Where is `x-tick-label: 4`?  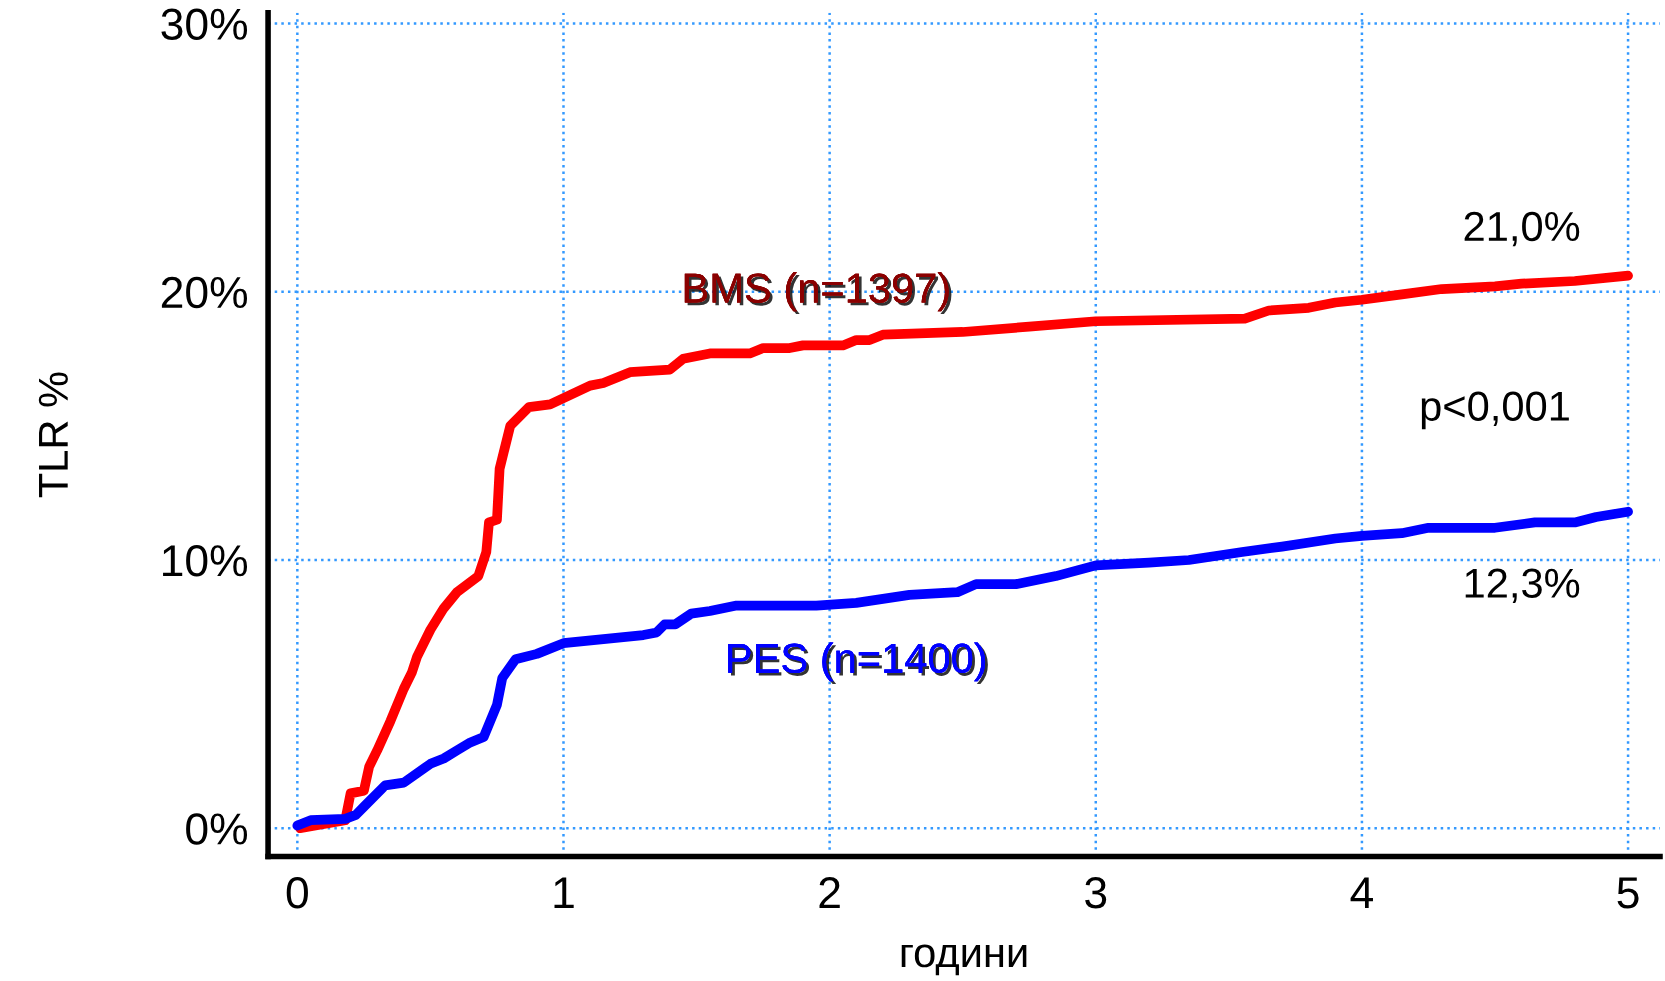
x-tick-label: 4 is located at coordinates (1361, 893).